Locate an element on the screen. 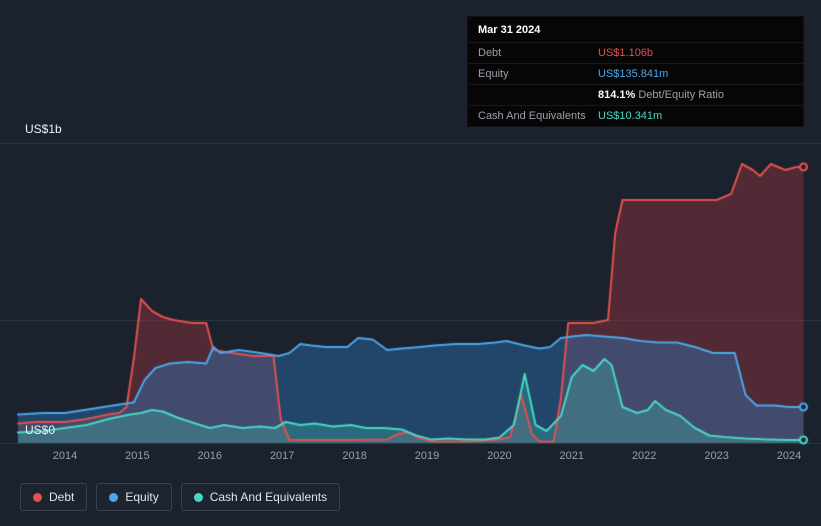 Image resolution: width=821 pixels, height=526 pixels. tooltip-ratio-label: Debt/Equity Ratio is located at coordinates (679, 95).